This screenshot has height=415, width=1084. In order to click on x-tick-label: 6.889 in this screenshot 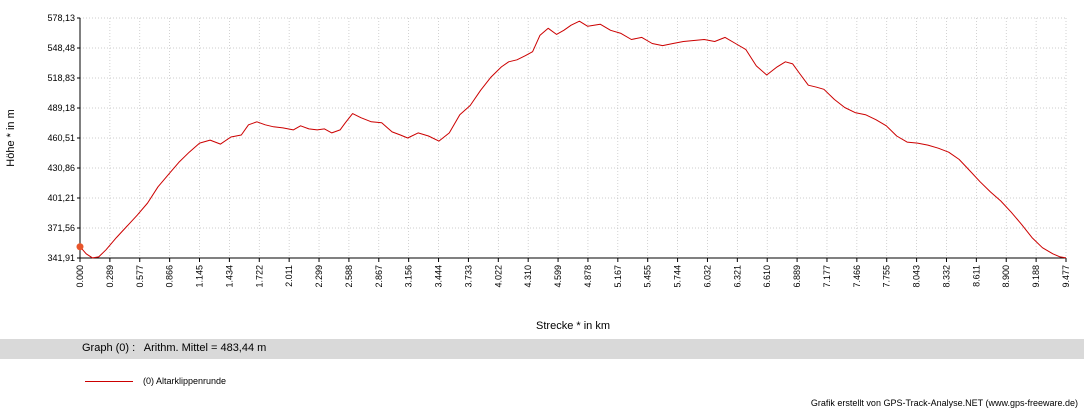, I will do `click(797, 276)`.